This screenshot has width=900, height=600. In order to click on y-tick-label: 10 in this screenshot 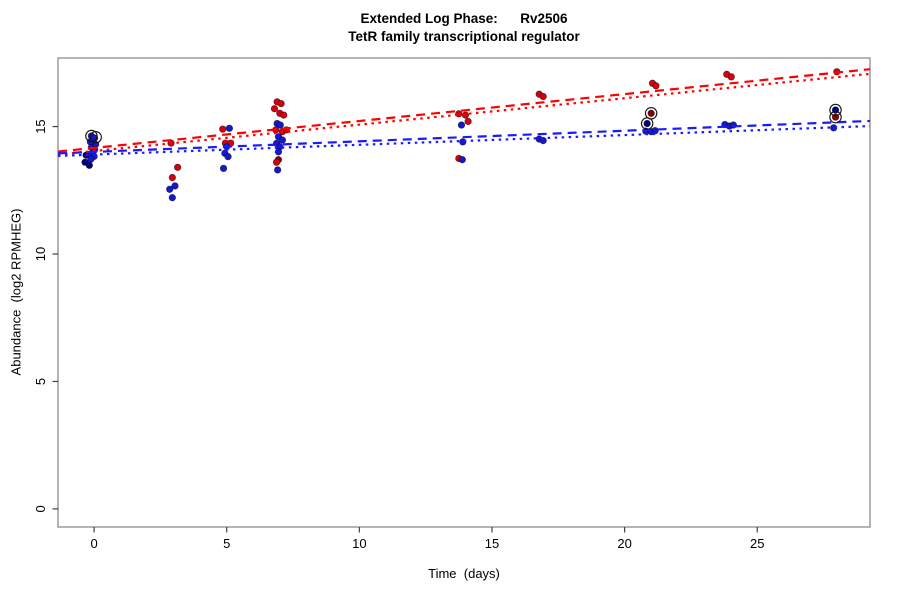, I will do `click(40, 254)`.